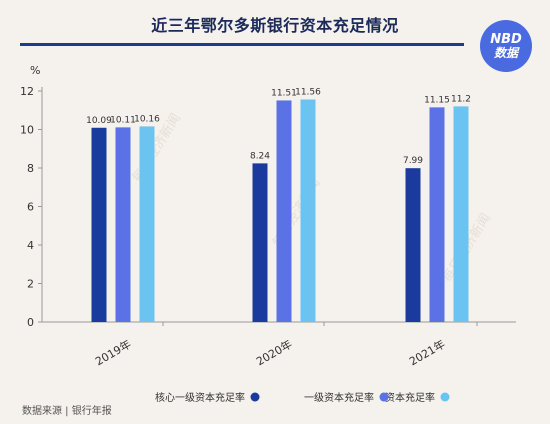  Describe the element at coordinates (339, 397) in the screenshot. I see `legend-label: 一级资本充足率` at that location.